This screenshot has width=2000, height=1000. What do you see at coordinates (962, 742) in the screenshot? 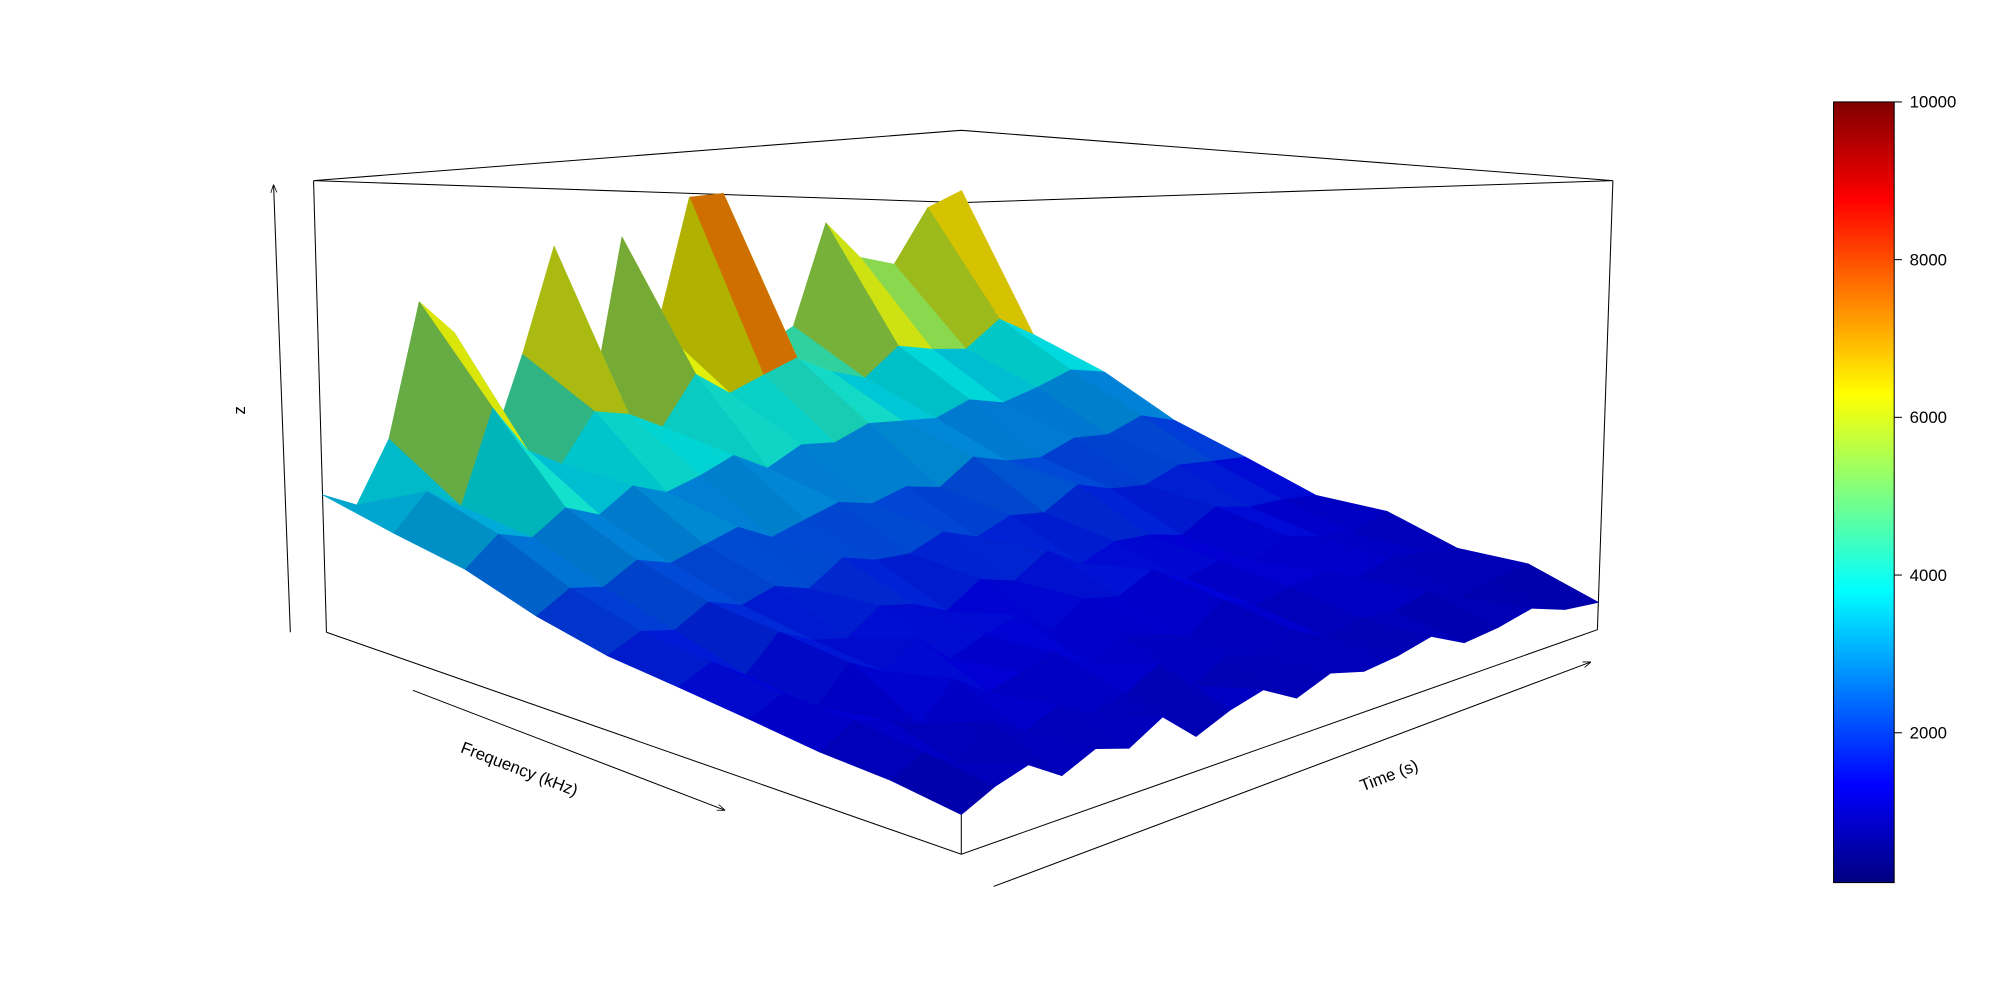
I see `box-bottom` at bounding box center [962, 742].